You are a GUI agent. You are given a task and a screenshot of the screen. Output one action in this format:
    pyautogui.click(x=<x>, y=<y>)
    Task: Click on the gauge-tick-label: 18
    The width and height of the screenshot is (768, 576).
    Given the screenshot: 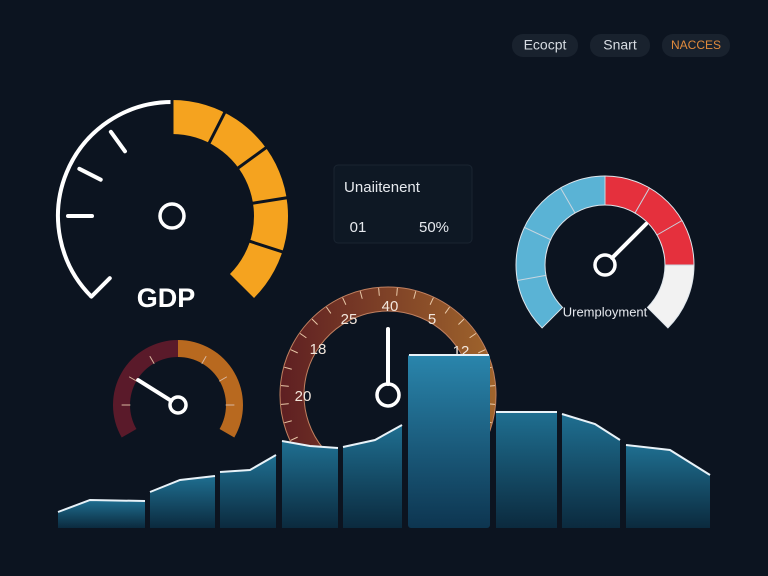 What is the action you would take?
    pyautogui.click(x=318, y=349)
    